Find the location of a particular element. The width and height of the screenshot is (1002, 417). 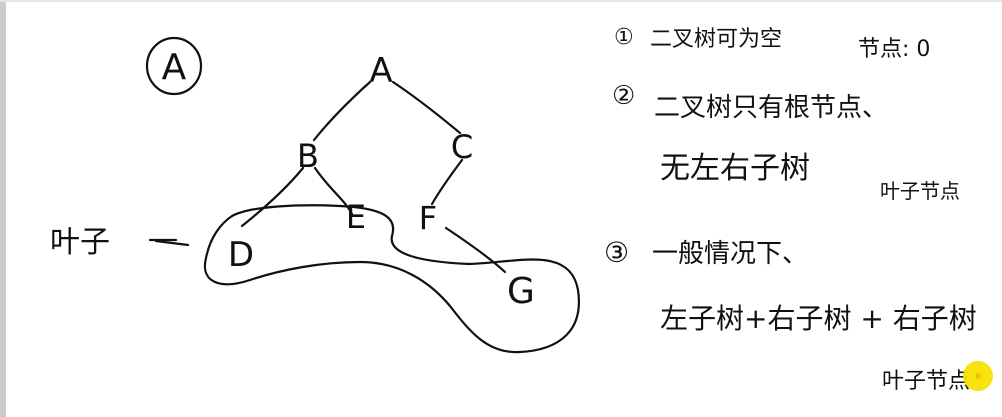

pen-cursor-center is located at coordinates (978, 376).